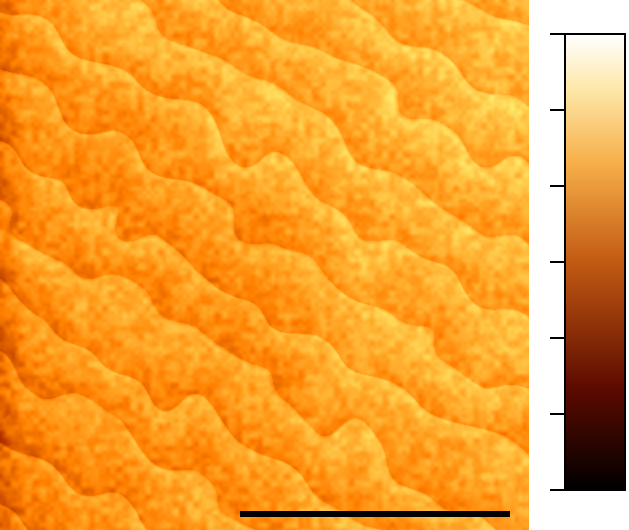  I want to click on scale-bar, so click(375, 514).